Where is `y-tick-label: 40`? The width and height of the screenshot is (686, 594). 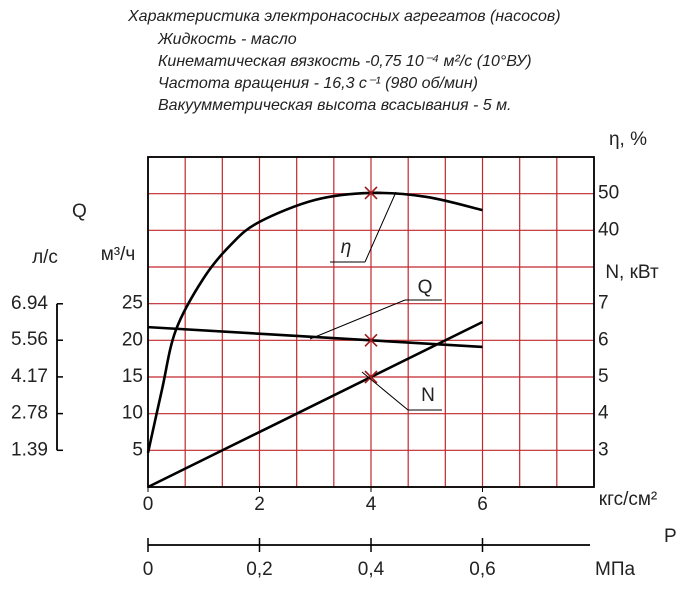 y-tick-label: 40 is located at coordinates (608, 229).